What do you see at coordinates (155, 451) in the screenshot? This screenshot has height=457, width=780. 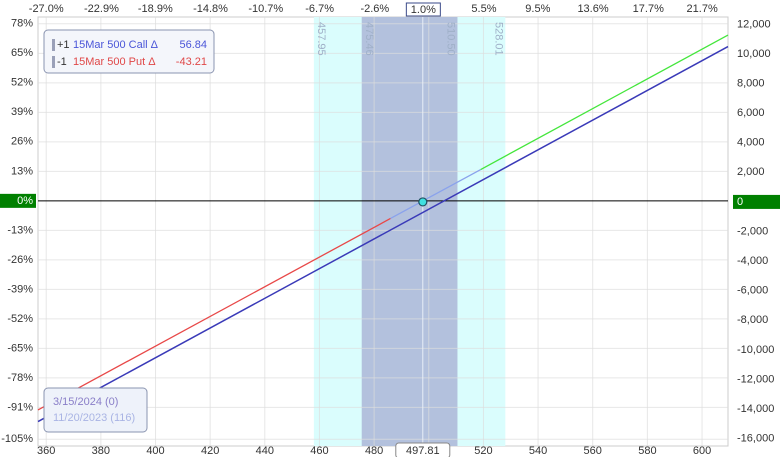 I see `x-tick-label: 400` at bounding box center [155, 451].